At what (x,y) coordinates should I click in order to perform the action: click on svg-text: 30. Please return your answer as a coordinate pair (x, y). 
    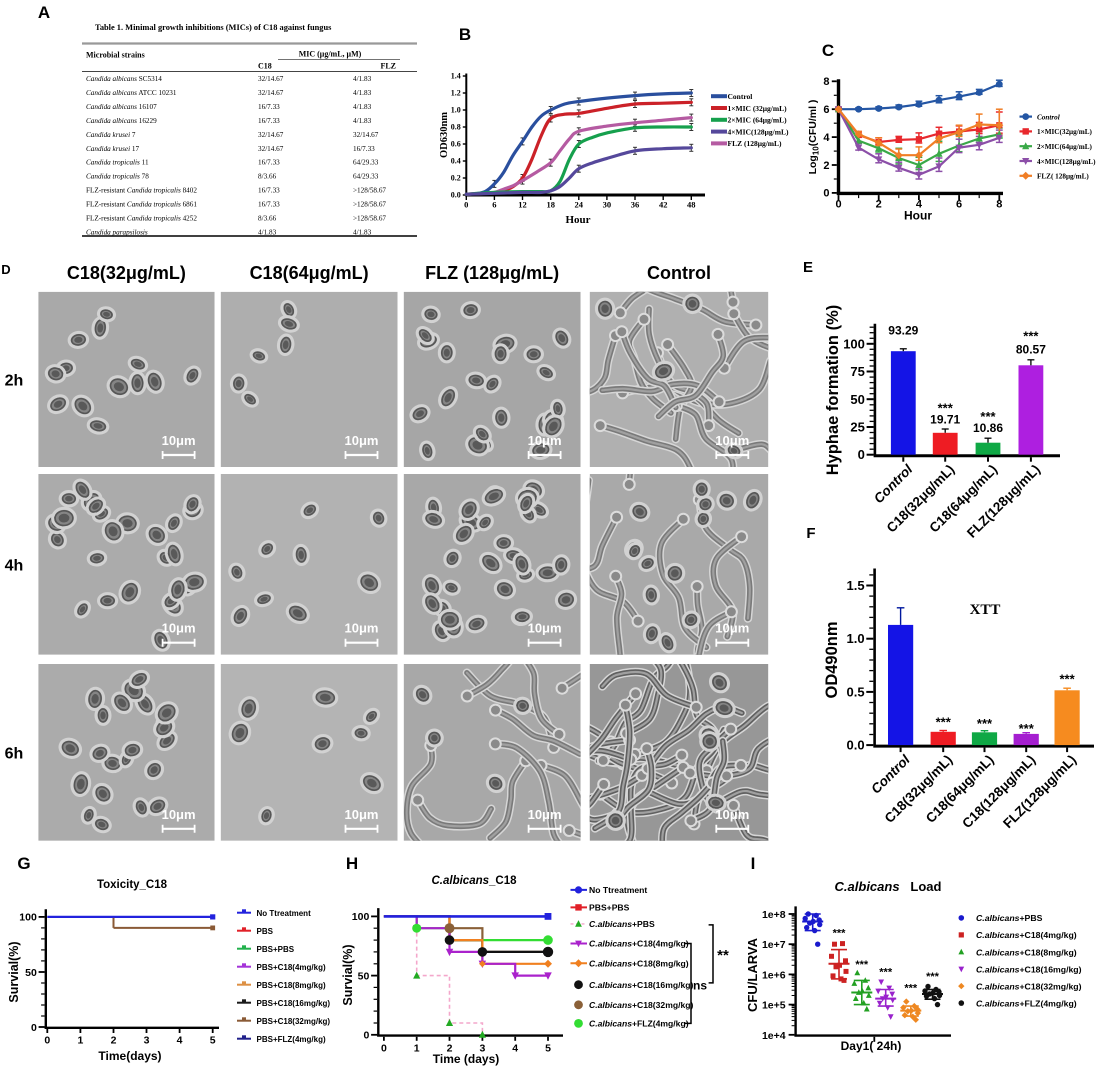
    Looking at the image, I should click on (607, 205).